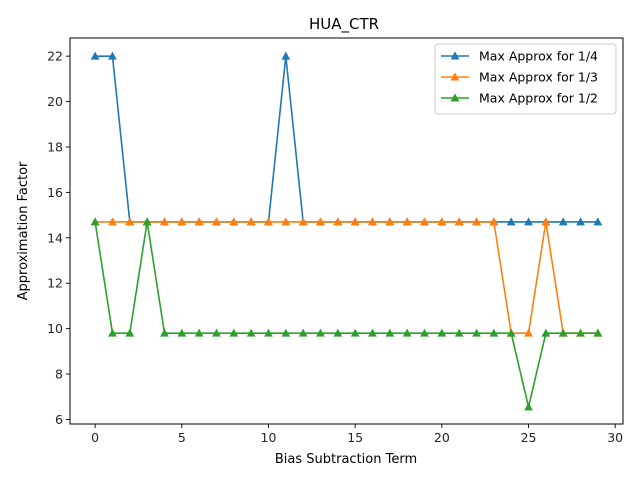 Image resolution: width=640 pixels, height=480 pixels. Describe the element at coordinates (615, 437) in the screenshot. I see `x-tick-label: 30` at that location.